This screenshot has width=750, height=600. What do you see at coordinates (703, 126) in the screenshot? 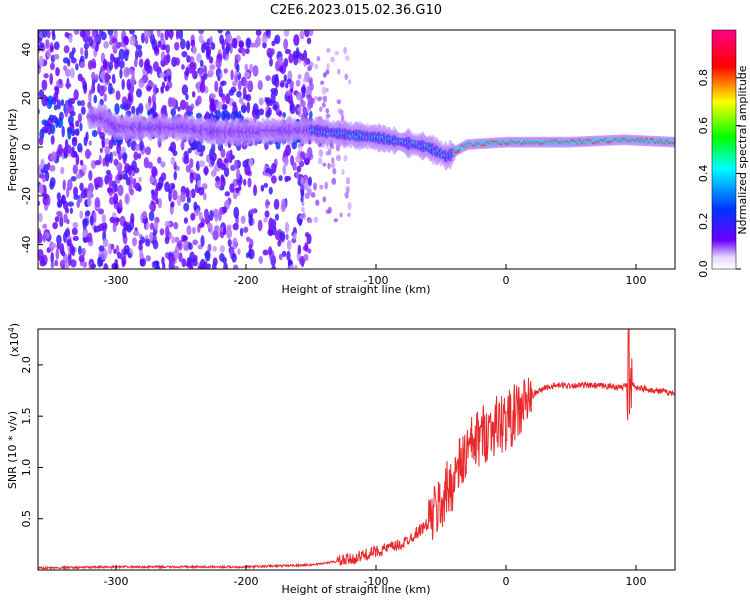
I see `colorbar-tick-label: 0.6` at bounding box center [703, 126].